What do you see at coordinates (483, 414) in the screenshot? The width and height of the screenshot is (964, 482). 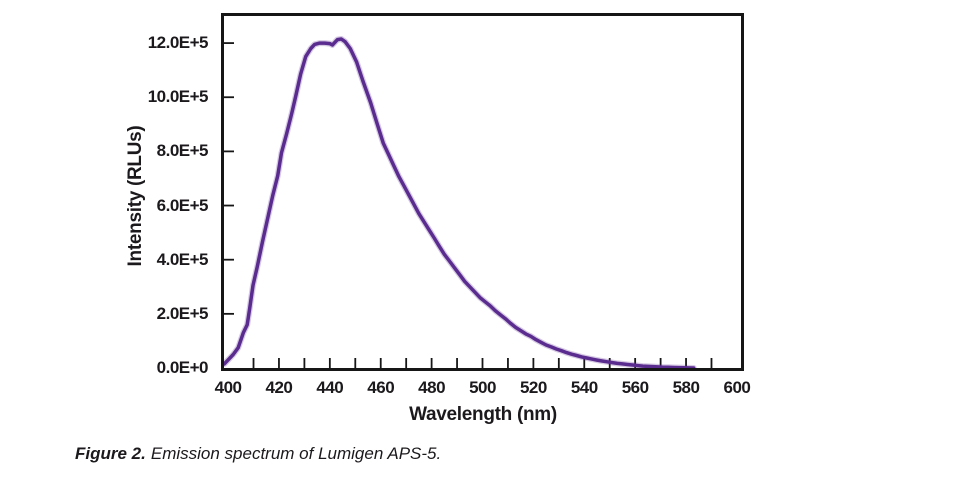 I see `x-axis-title: Wavelength (nm)` at bounding box center [483, 414].